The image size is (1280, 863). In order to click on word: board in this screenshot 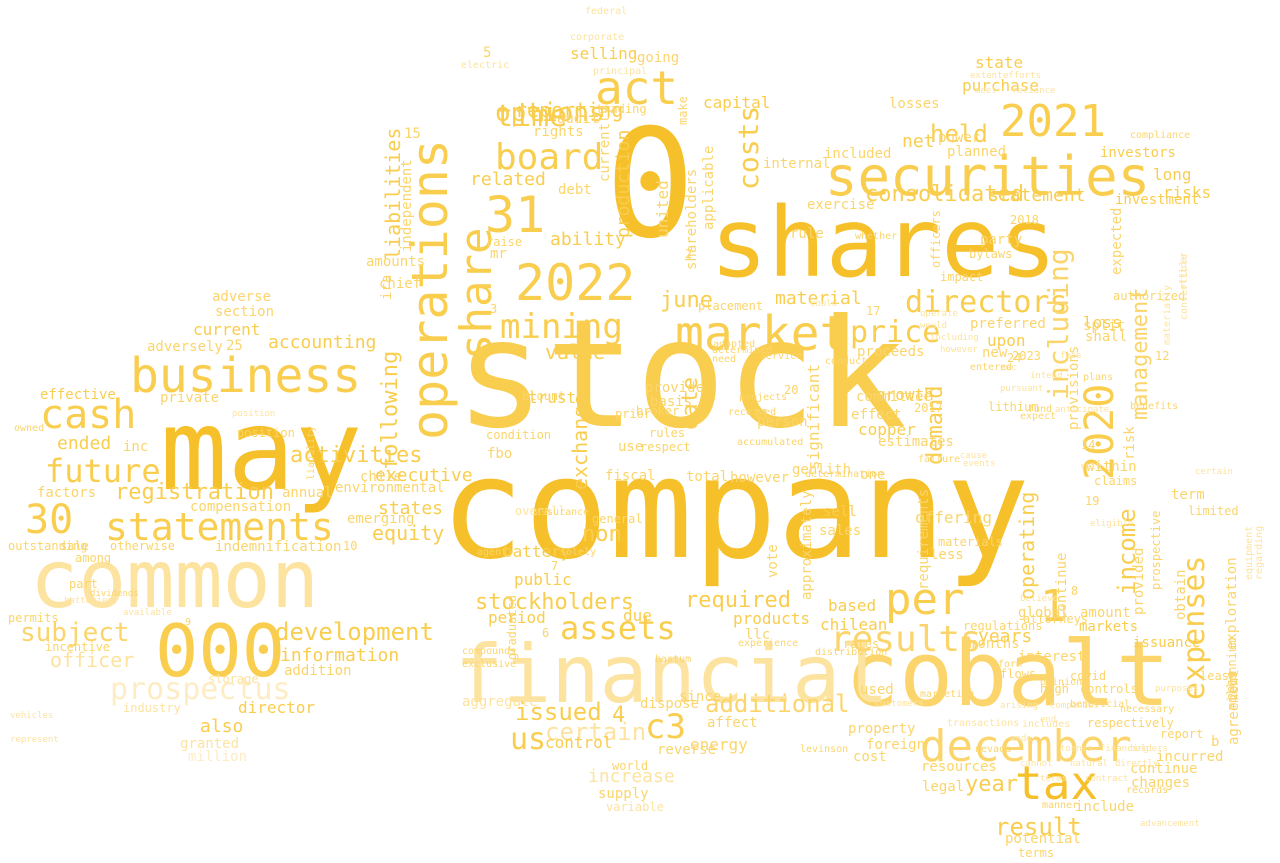, I will do `click(549, 157)`.